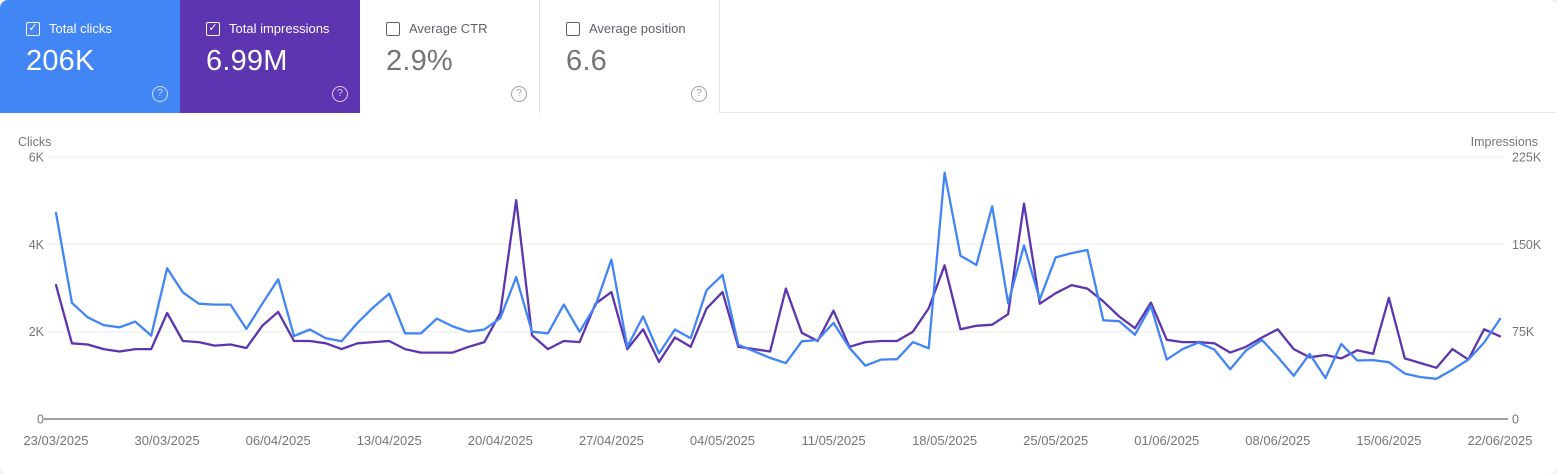 The image size is (1557, 474). Describe the element at coordinates (37, 332) in the screenshot. I see `clicks-tick-label: 2K` at that location.